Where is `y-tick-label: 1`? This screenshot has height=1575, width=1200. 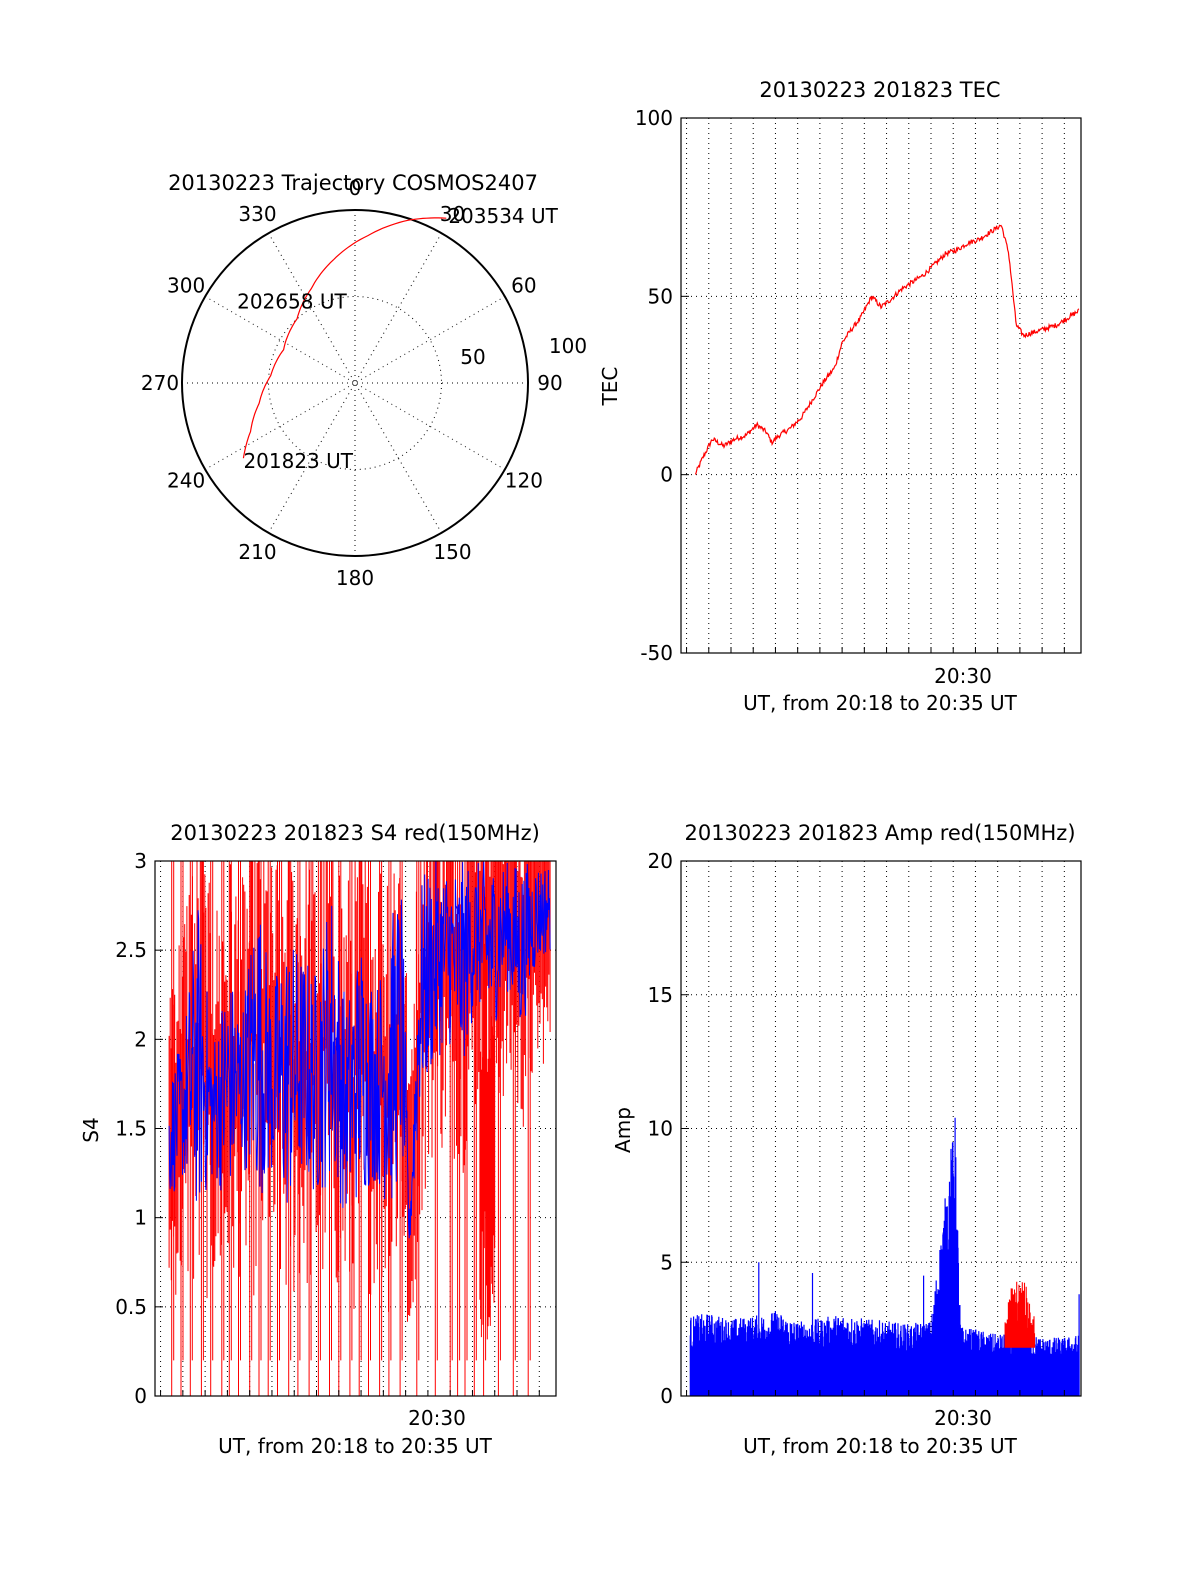 y-tick-label: 1 is located at coordinates (140, 1218).